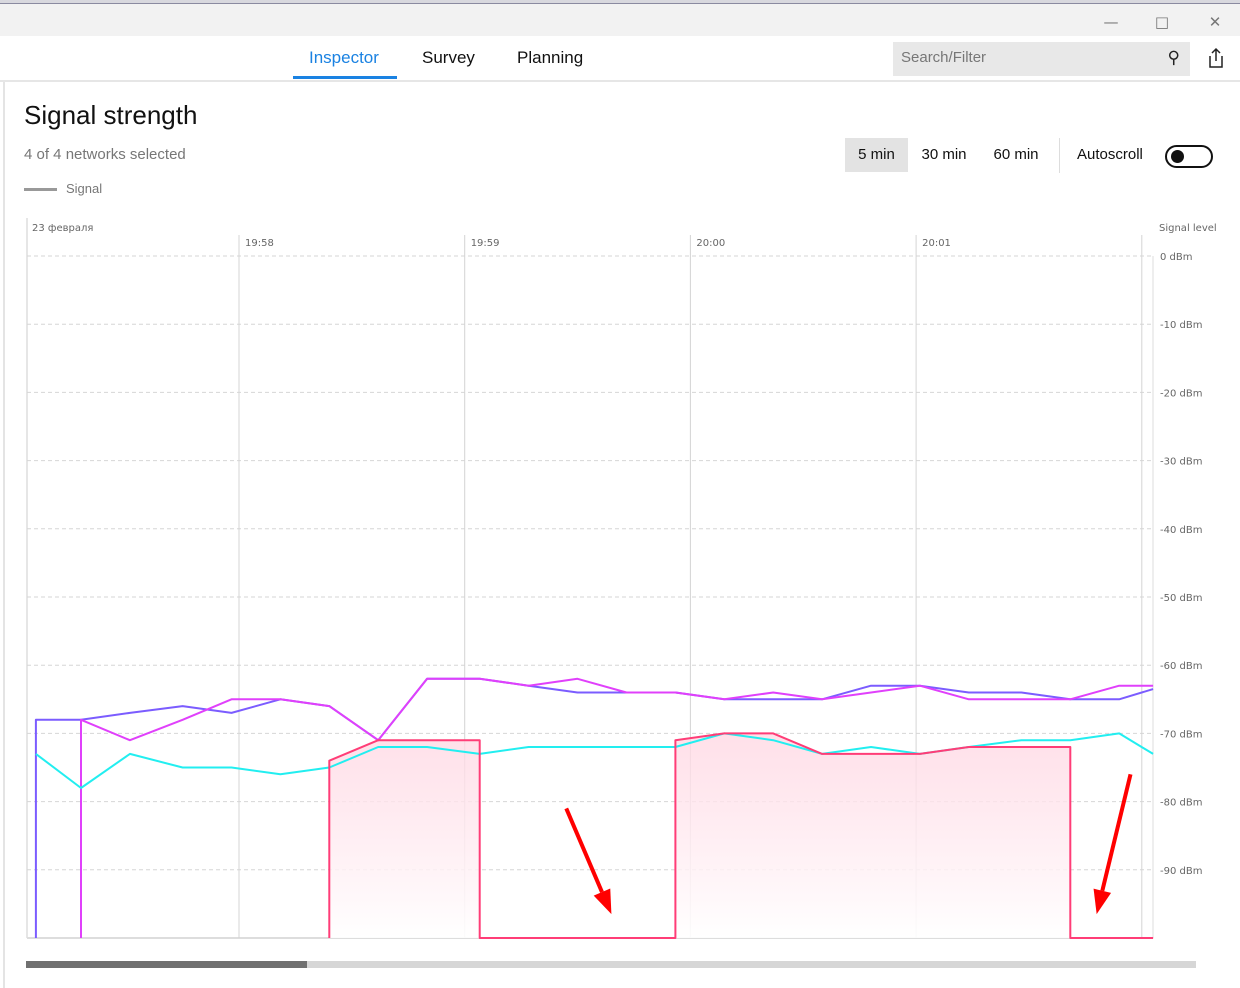 The width and height of the screenshot is (1240, 988). I want to click on search-icon: ⚲, so click(1173, 58).